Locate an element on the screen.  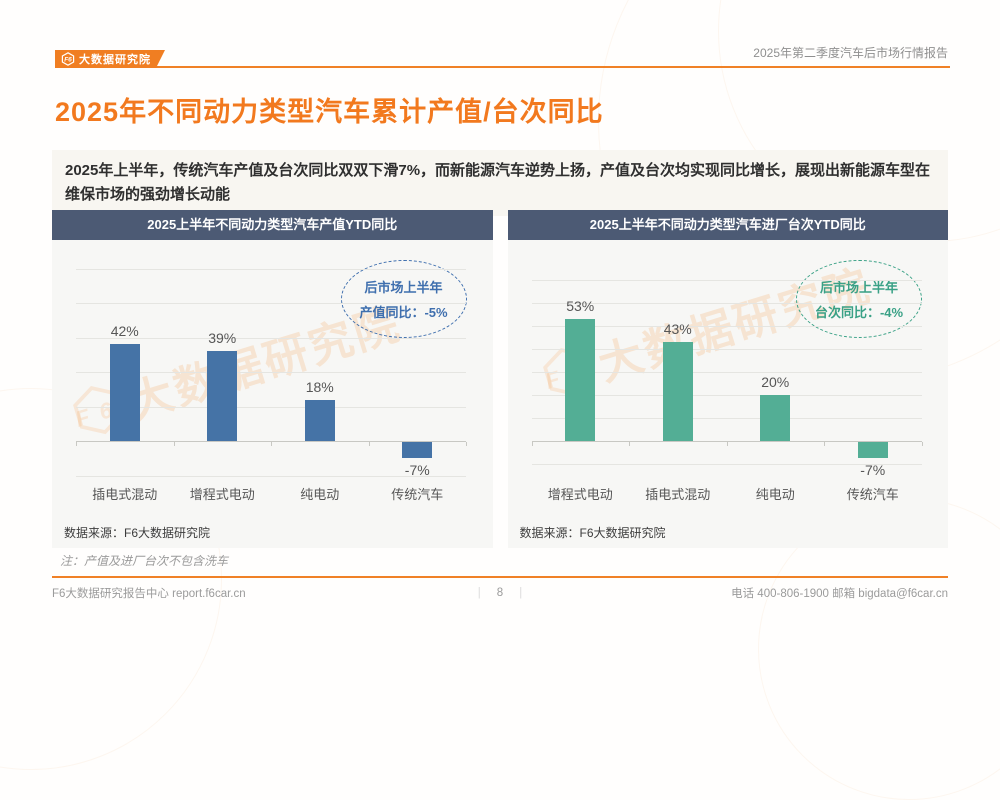
annotation-line2: 产值同比：-5% is located at coordinates (403, 312).